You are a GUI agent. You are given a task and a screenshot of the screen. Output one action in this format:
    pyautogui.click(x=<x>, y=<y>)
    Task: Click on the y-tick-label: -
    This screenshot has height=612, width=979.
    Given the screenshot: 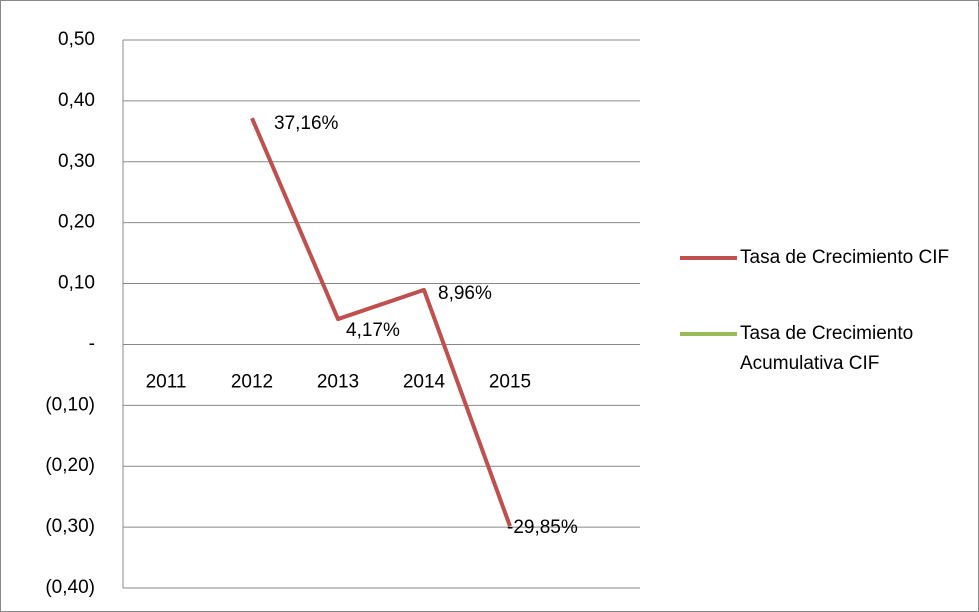 What is the action you would take?
    pyautogui.click(x=92, y=343)
    